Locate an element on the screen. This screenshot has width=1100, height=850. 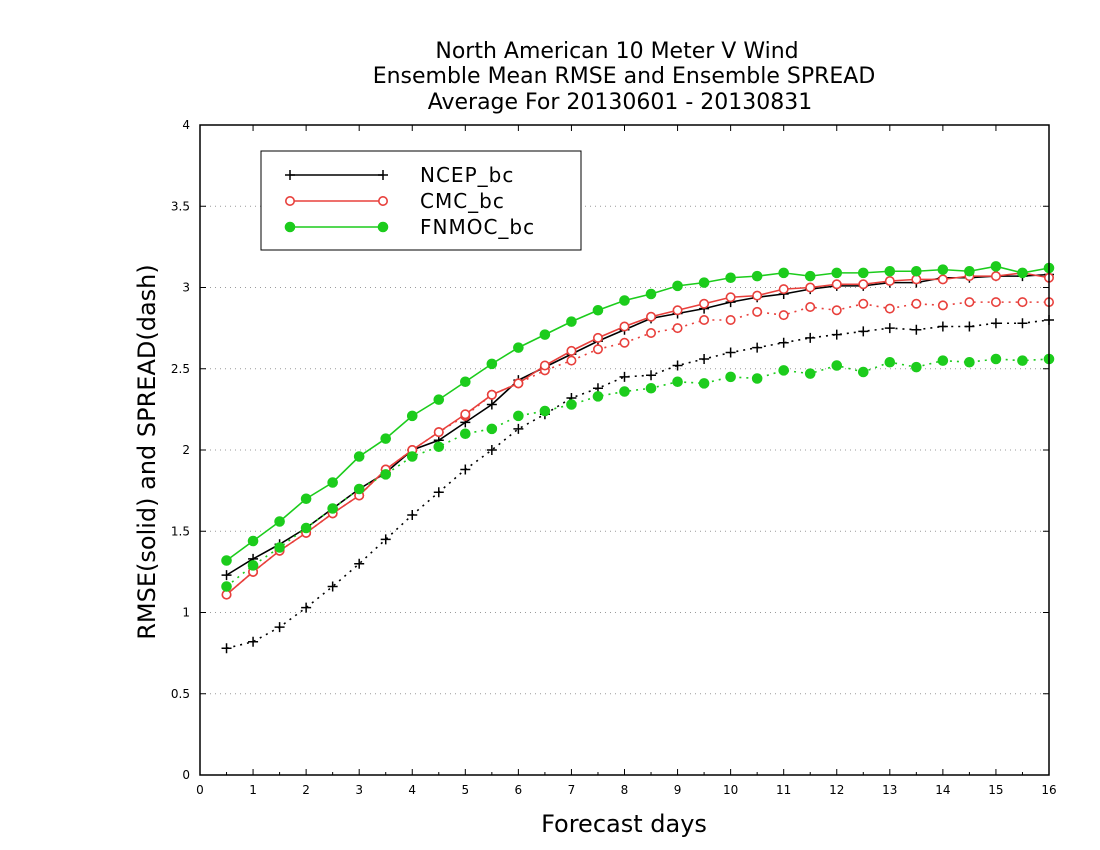
y-tick-label-2: 1 is located at coordinates (186, 613).